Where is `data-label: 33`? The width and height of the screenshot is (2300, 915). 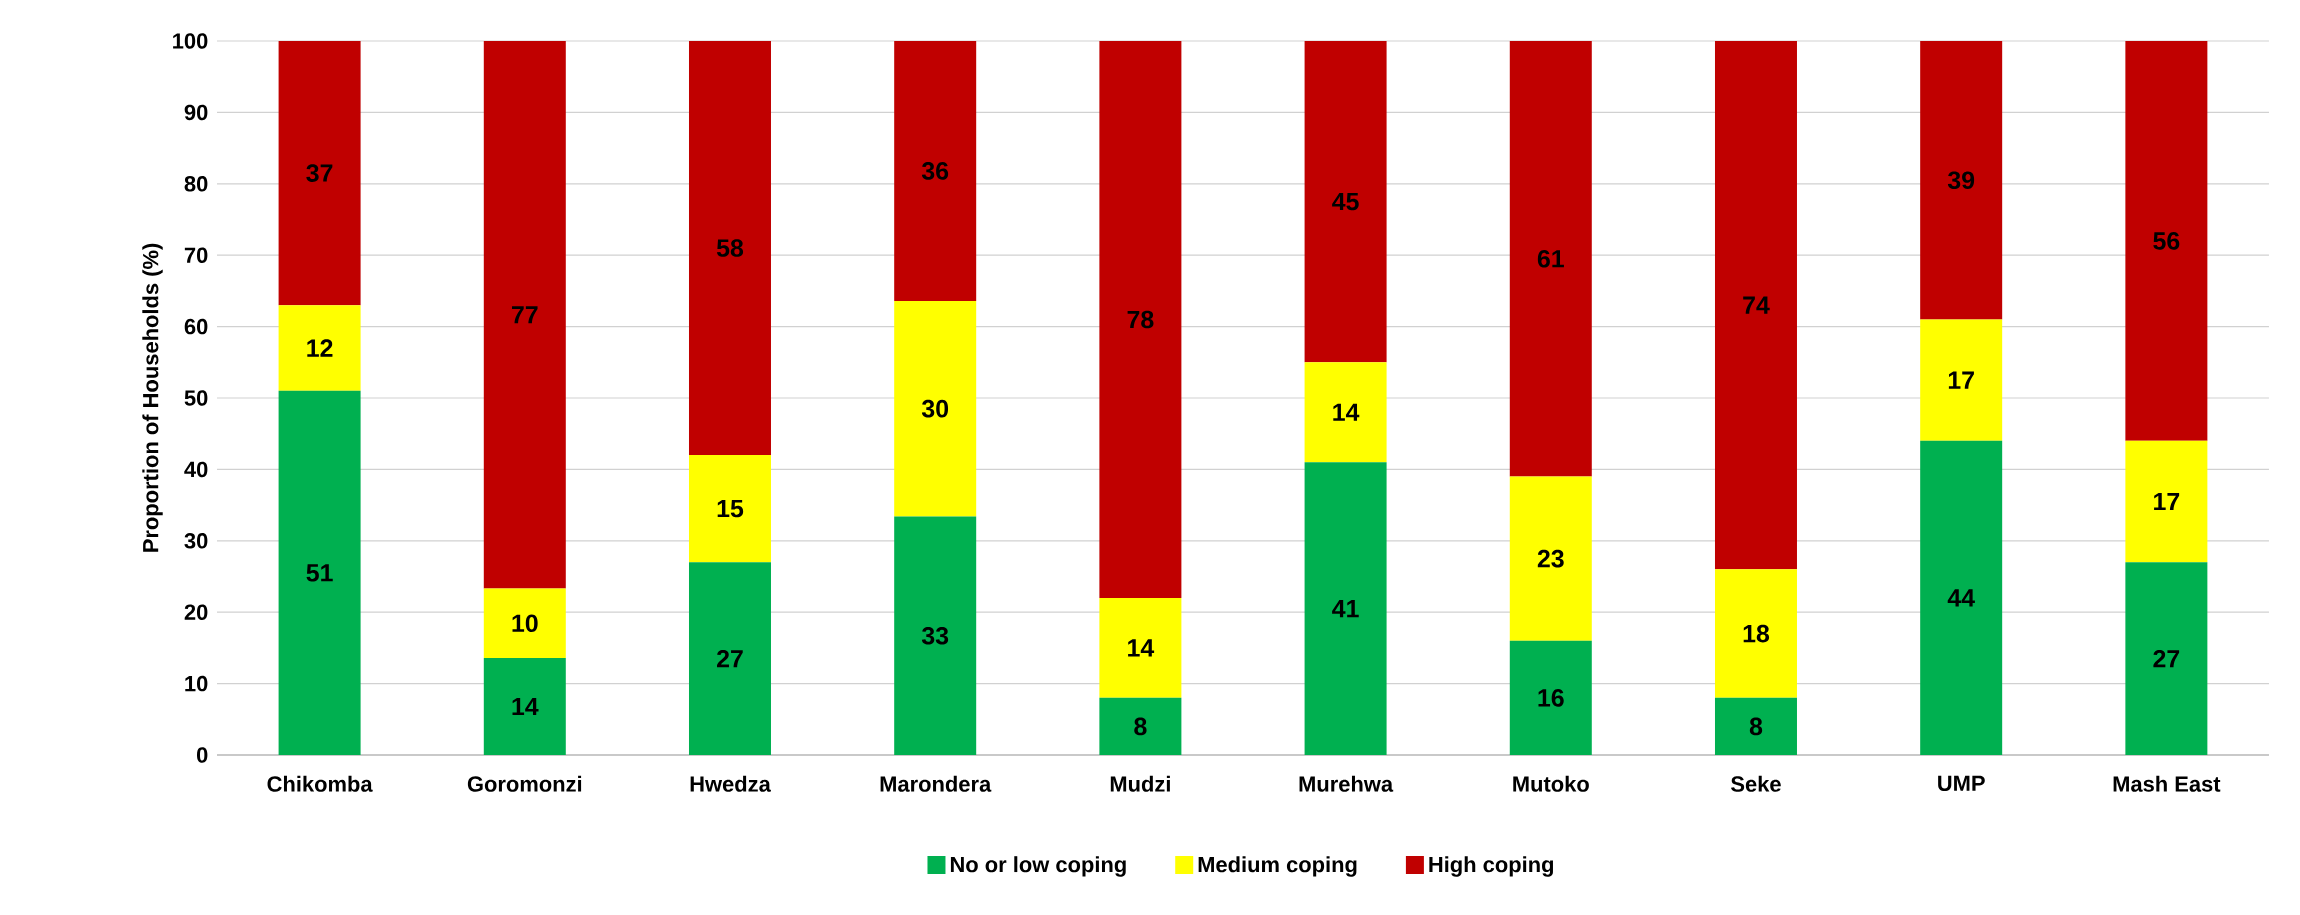
data-label: 33 is located at coordinates (935, 635).